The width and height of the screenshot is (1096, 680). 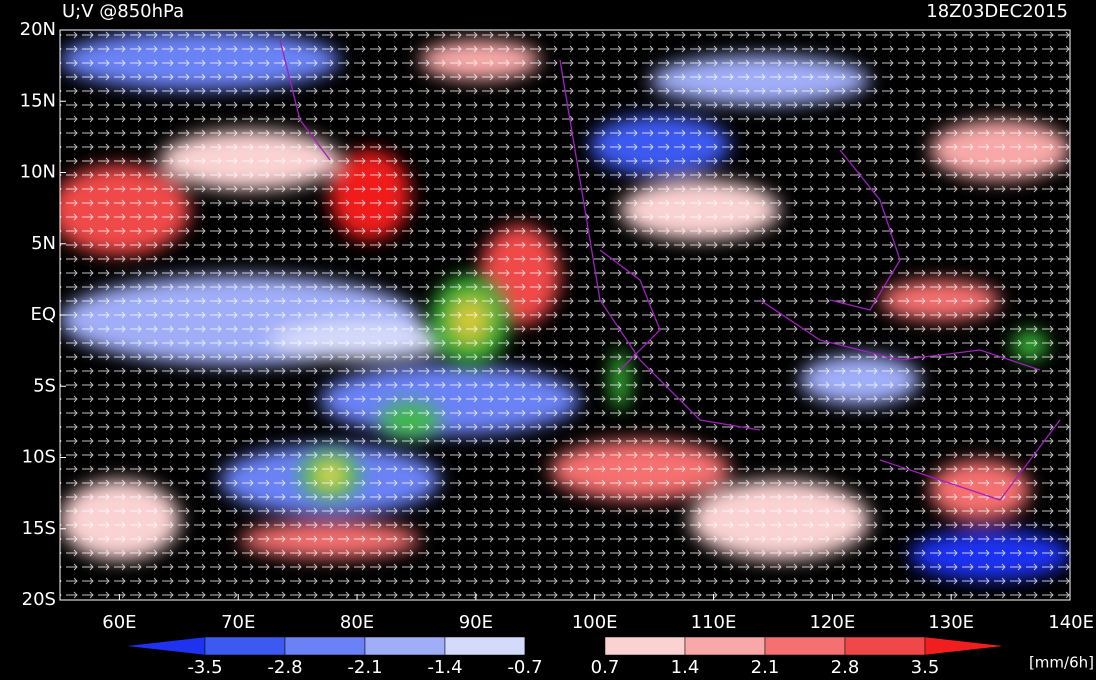 What do you see at coordinates (44, 385) in the screenshot?
I see `lat-label: 5S` at bounding box center [44, 385].